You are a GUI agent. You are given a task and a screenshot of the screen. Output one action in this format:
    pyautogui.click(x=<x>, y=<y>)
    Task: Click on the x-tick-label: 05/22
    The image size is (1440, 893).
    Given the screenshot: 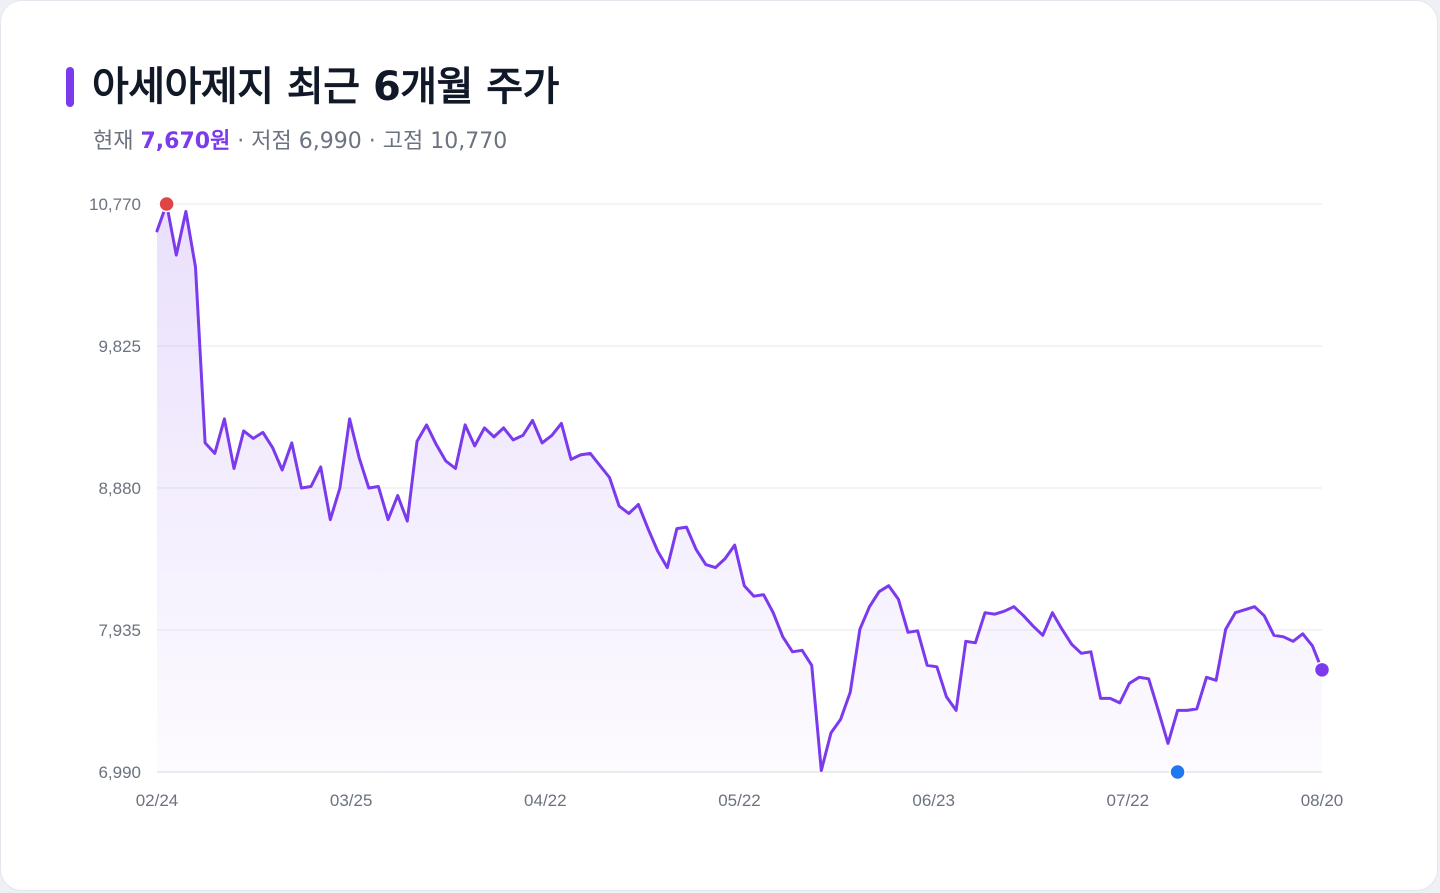 What is the action you would take?
    pyautogui.click(x=739, y=800)
    